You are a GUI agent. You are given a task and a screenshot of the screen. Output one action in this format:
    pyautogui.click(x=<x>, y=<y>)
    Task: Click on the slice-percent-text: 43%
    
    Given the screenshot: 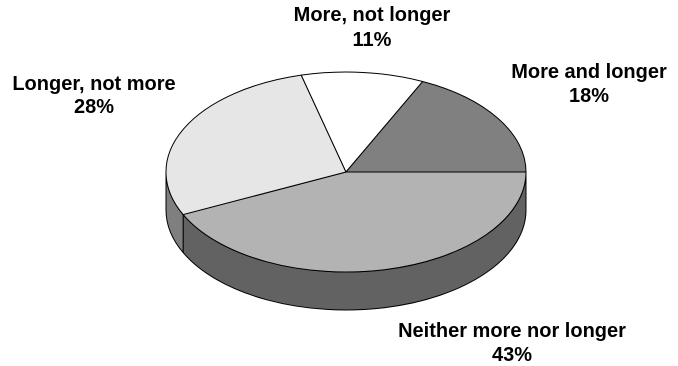 What is the action you would take?
    pyautogui.click(x=512, y=355)
    